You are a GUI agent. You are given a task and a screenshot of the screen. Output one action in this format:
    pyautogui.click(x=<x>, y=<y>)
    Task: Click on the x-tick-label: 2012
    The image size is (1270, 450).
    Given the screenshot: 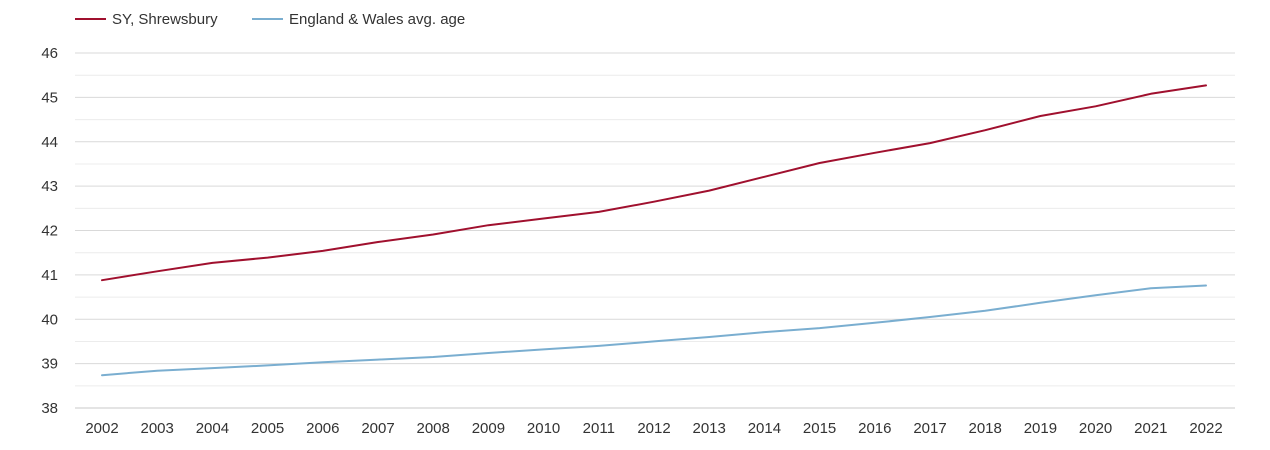 What is the action you would take?
    pyautogui.click(x=653, y=428)
    